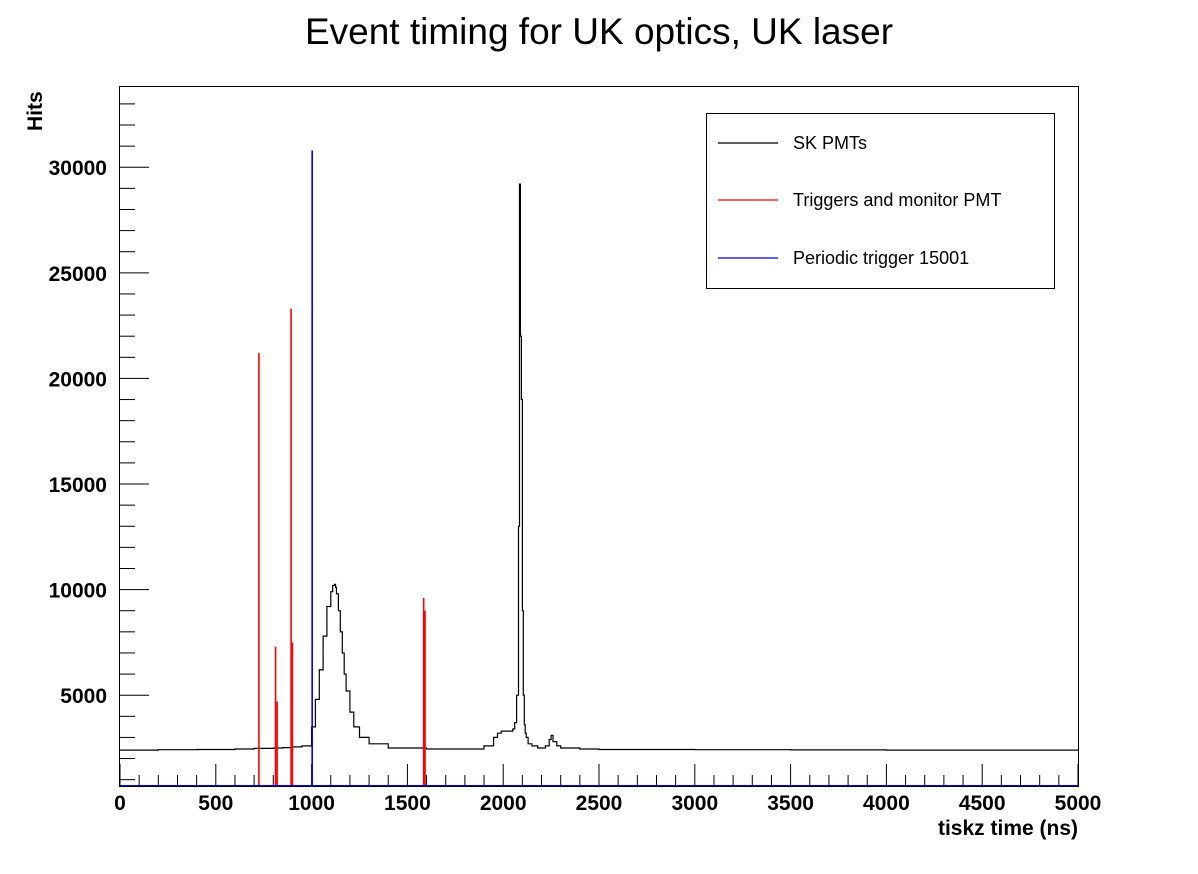 This screenshot has height=874, width=1198. I want to click on x-tick-label: 3500, so click(790, 803).